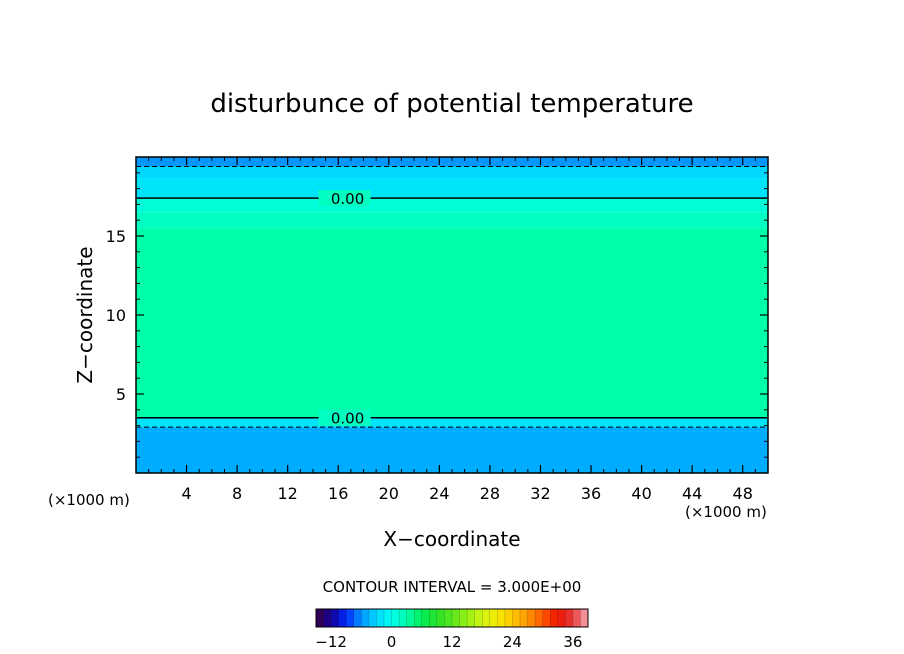  I want to click on x-unit-left: (×1000 m), so click(89, 500).